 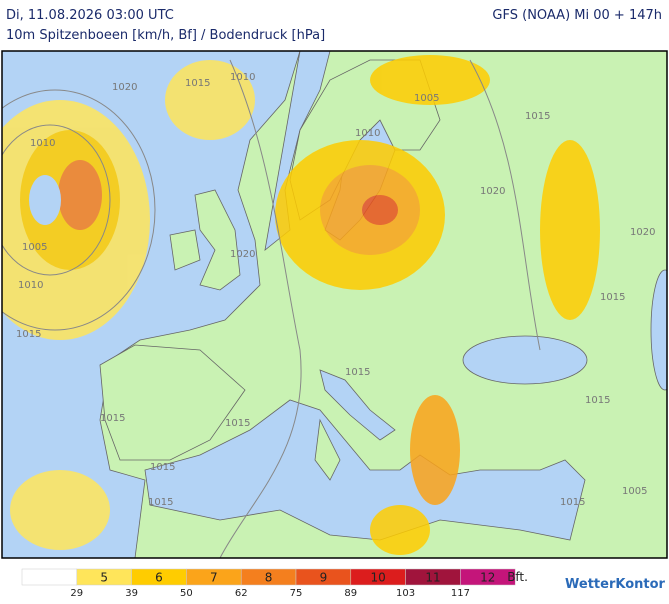 What do you see at coordinates (214, 578) in the screenshot?
I see `legend-bft-label: 7` at bounding box center [214, 578].